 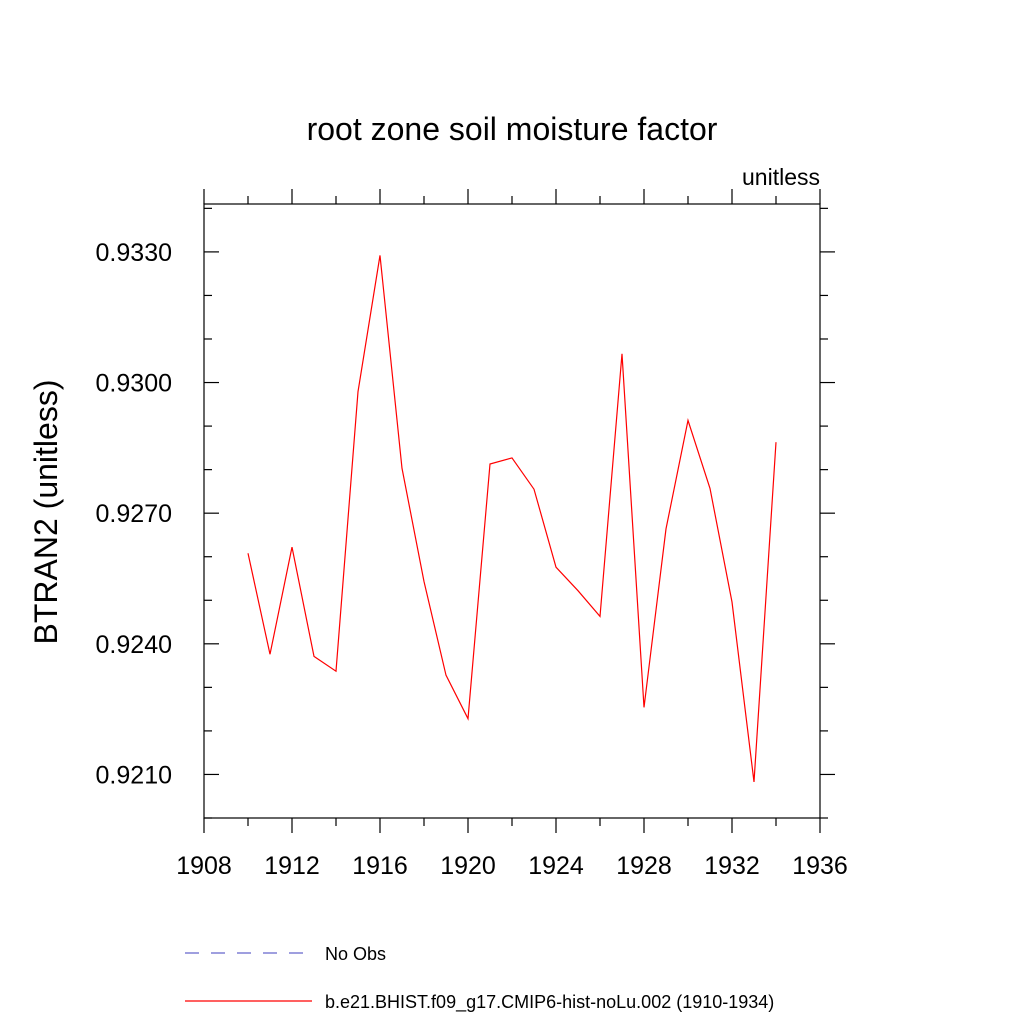 I want to click on x-tick-label: 1936, so click(x=820, y=866).